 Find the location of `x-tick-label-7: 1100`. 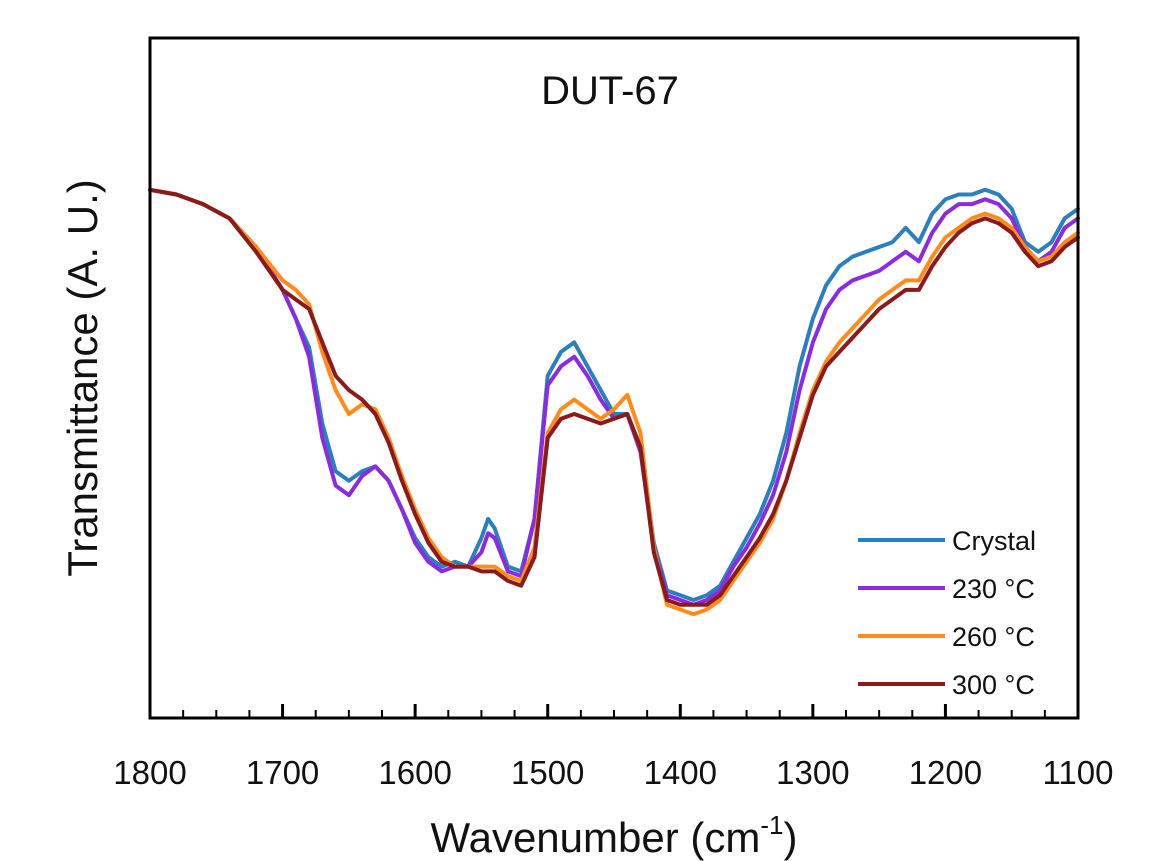

x-tick-label-7: 1100 is located at coordinates (1078, 772).